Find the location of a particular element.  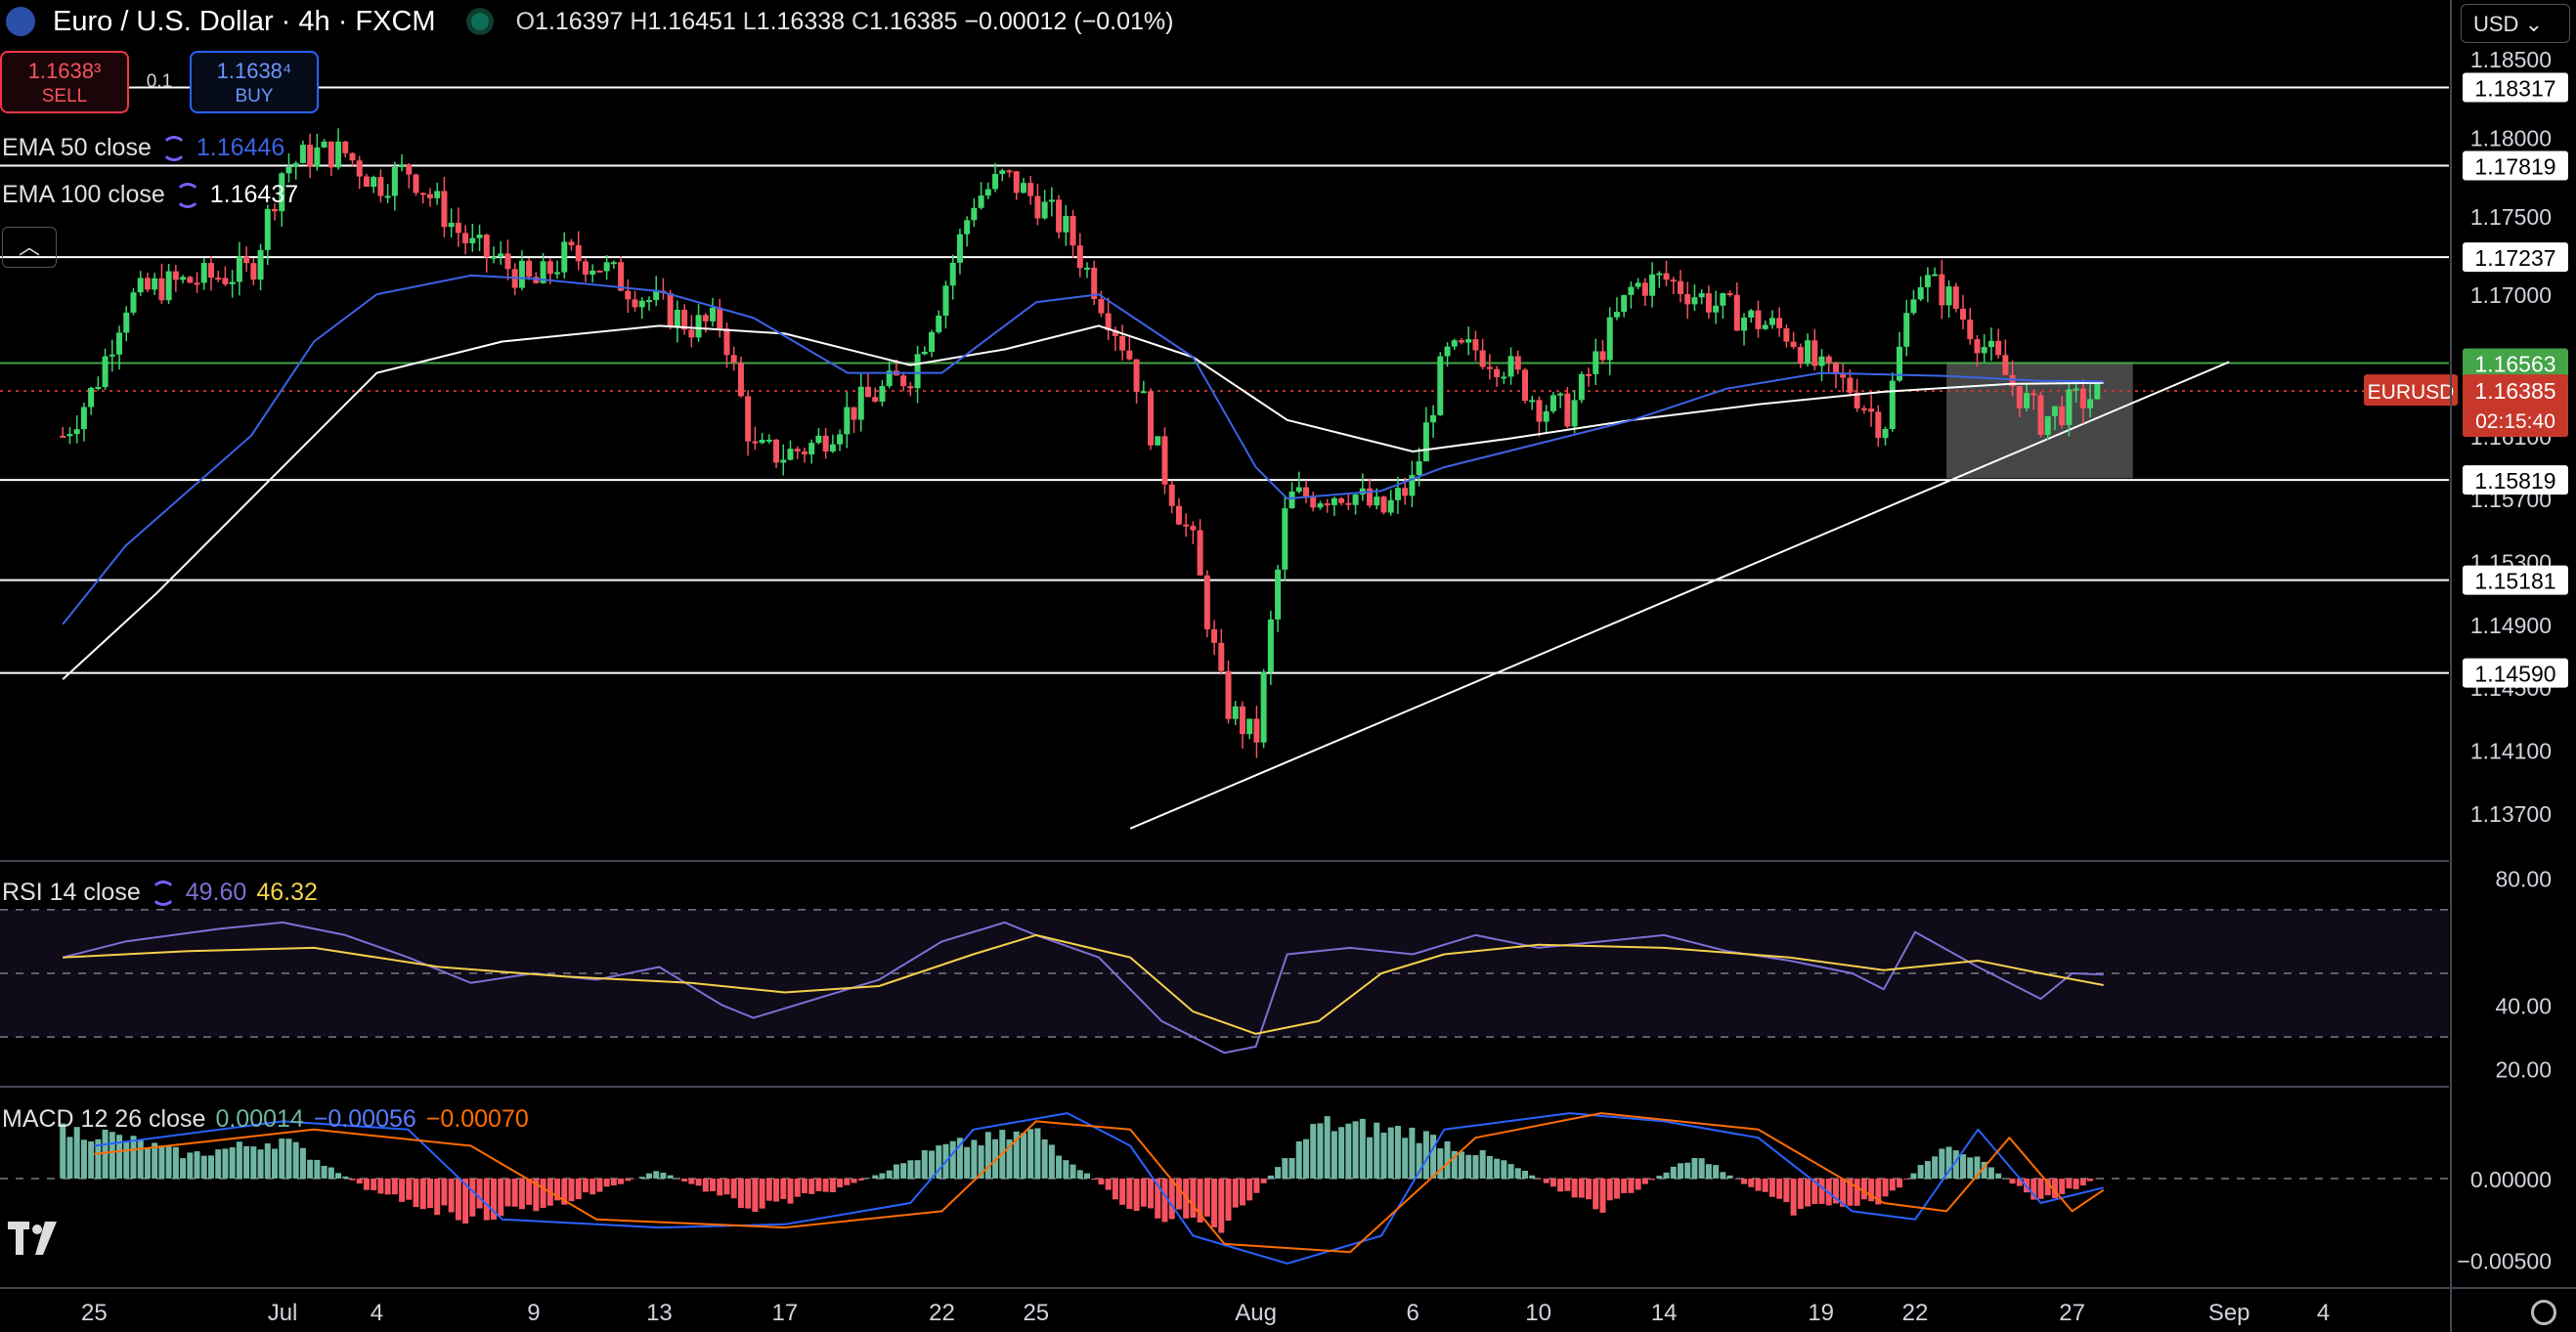

rsi-legend: RSI 14 close 49.60 46.32 is located at coordinates (160, 892).